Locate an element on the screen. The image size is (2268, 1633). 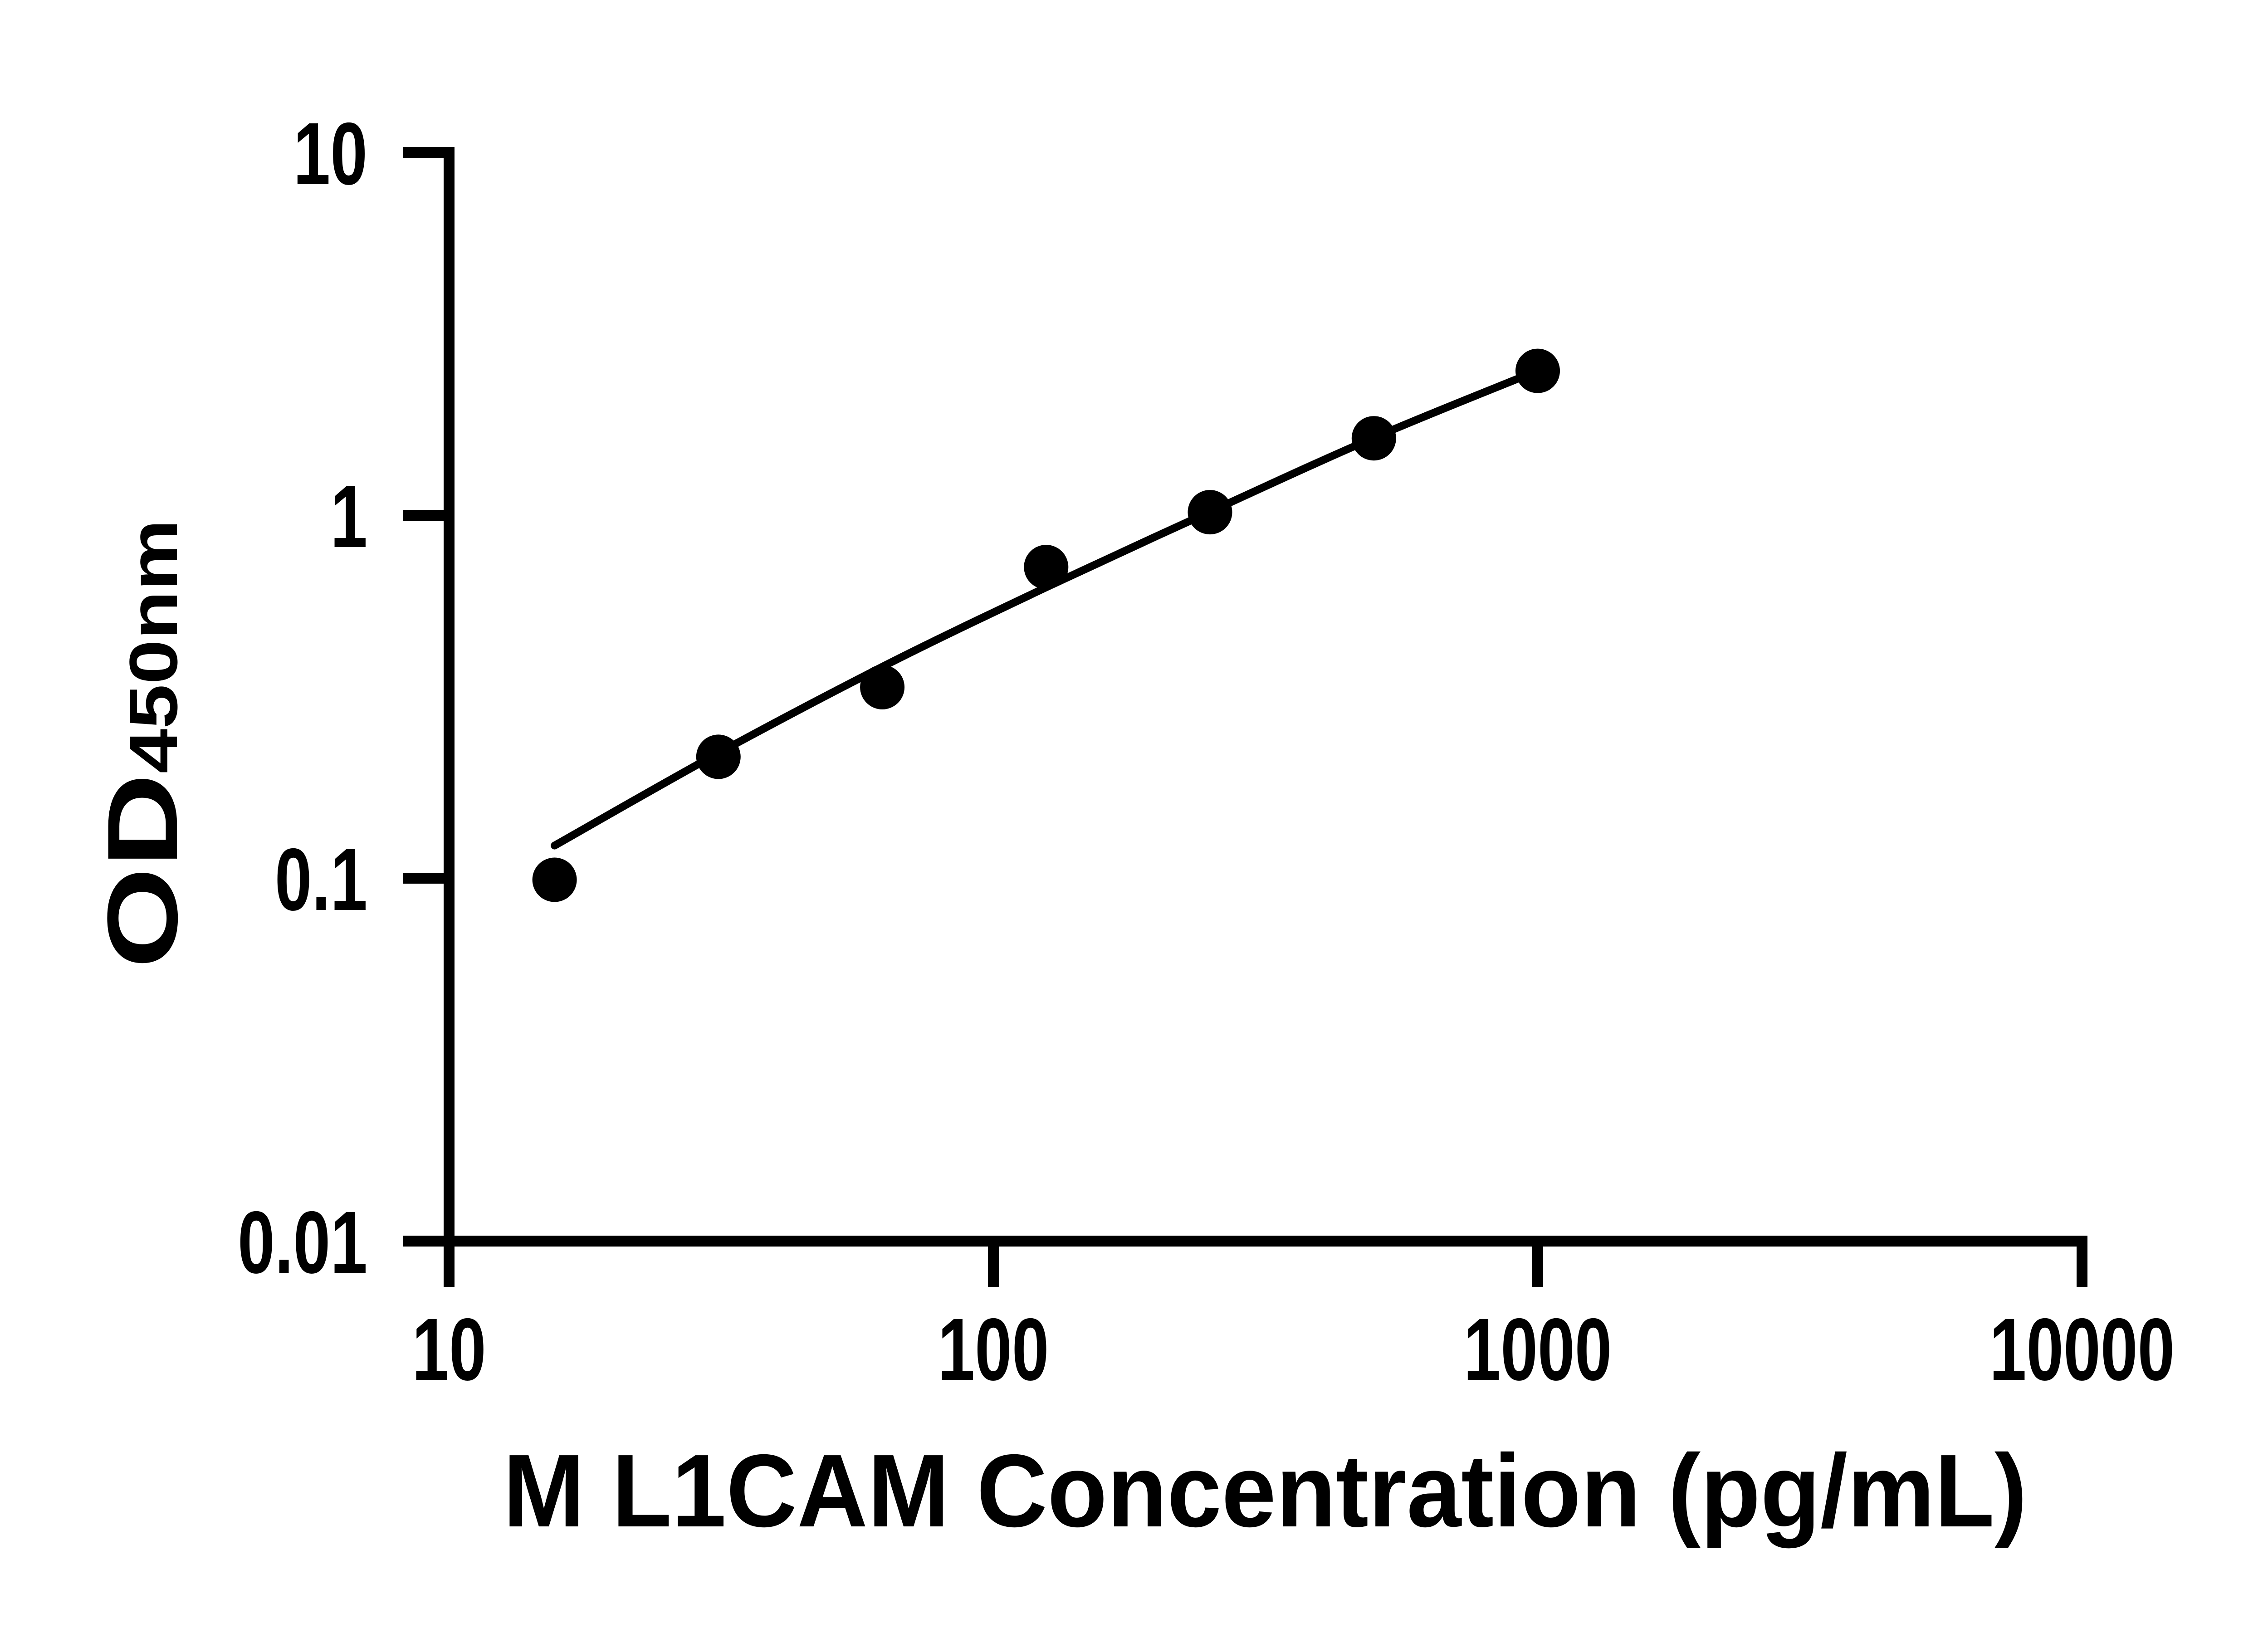
y-axis-title-subscript: 450nm is located at coordinates (153, 646).